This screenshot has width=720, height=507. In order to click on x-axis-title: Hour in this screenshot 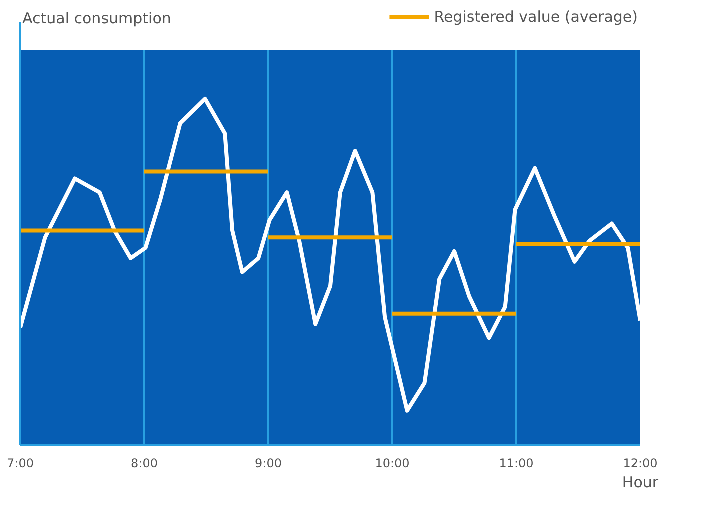, I will do `click(641, 483)`.